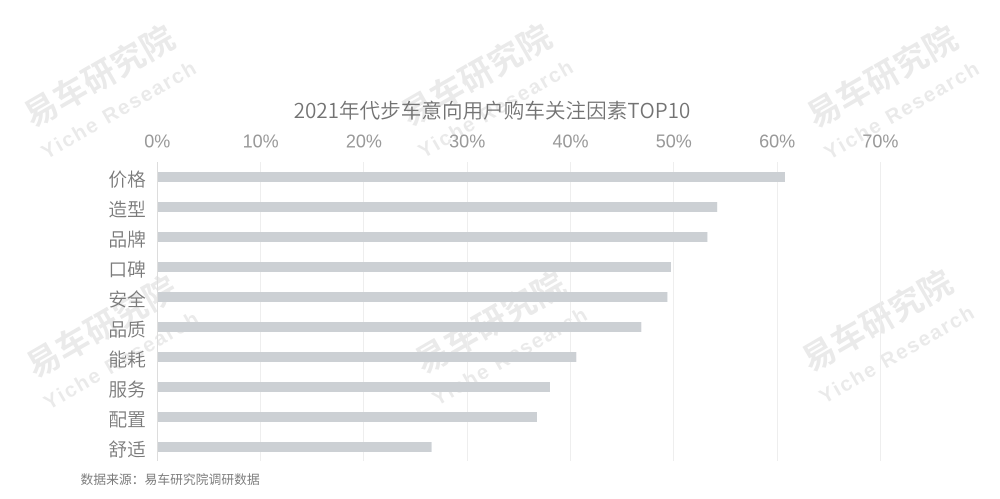 The height and width of the screenshot is (499, 1000). I want to click on svg-text: 0%, so click(157, 142).